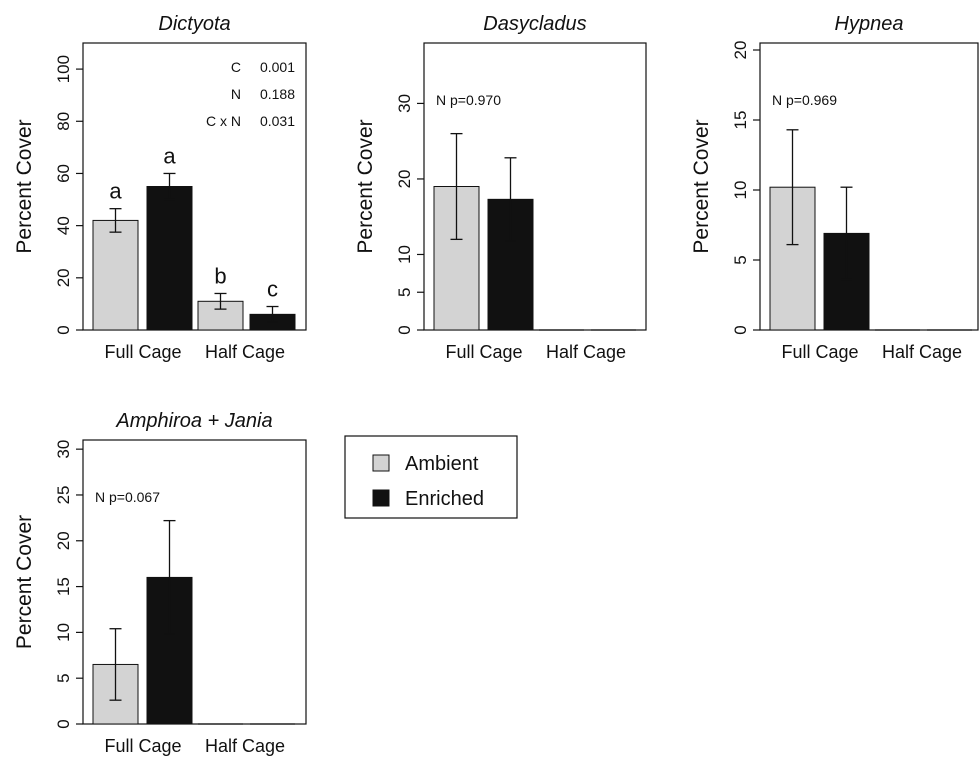 Image resolution: width=979 pixels, height=760 pixels. What do you see at coordinates (63, 495) in the screenshot?
I see `y-tick-label: 25` at bounding box center [63, 495].